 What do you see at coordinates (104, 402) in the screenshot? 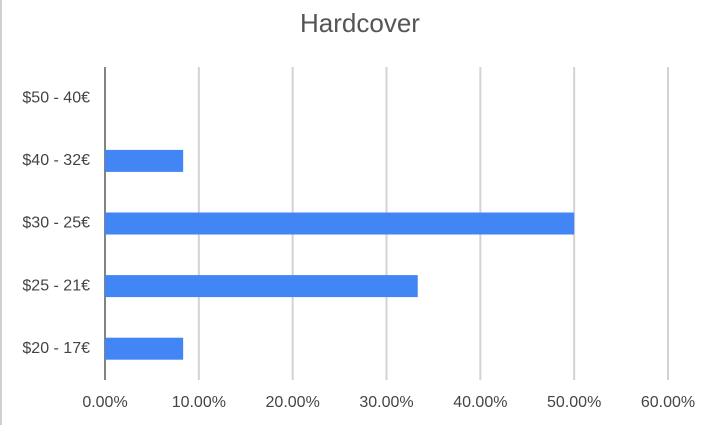
I see `x-tick-label: 0.00%` at bounding box center [104, 402].